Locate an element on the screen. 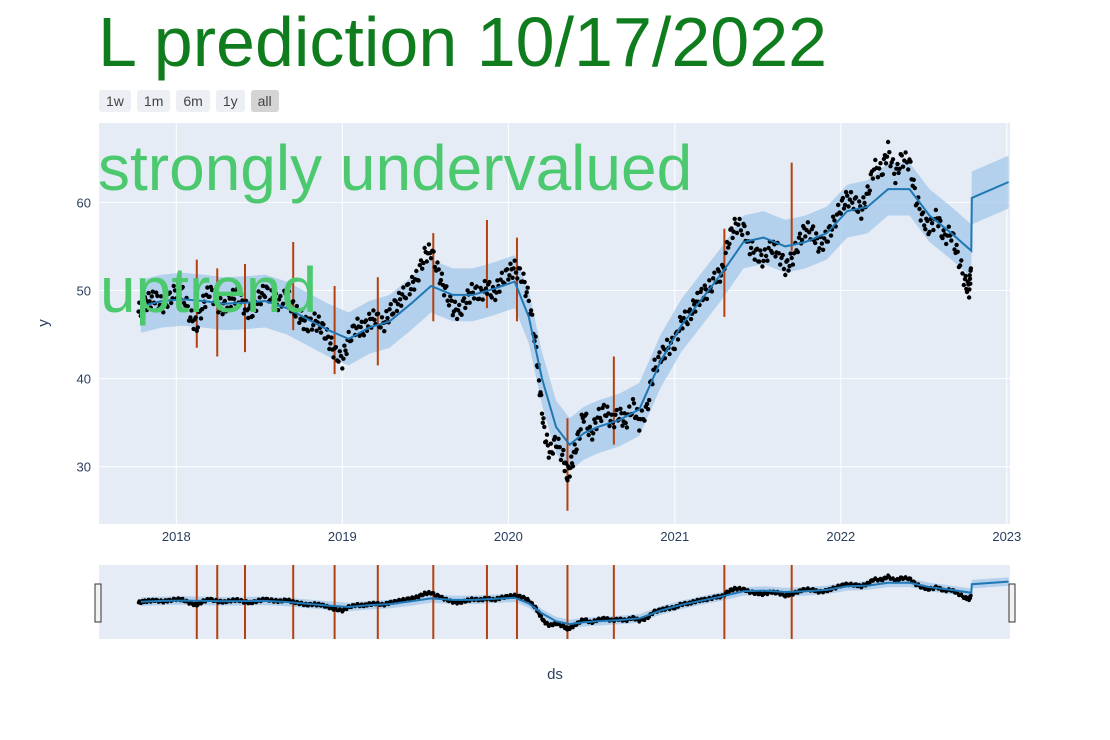 The width and height of the screenshot is (1110, 740). range-button-1y: 1y is located at coordinates (230, 101).